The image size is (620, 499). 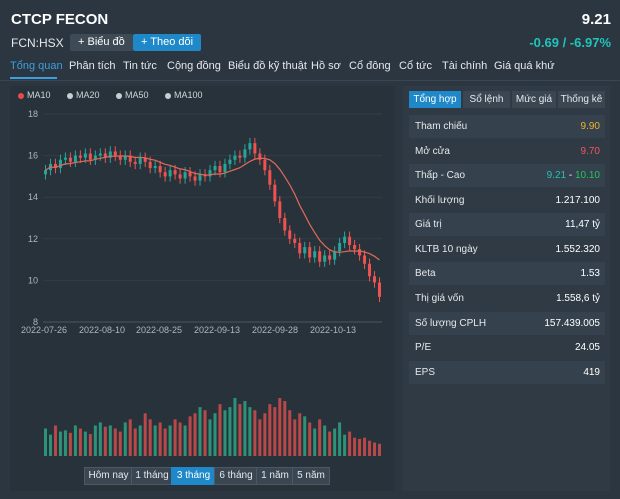 I want to click on tab-price-history: Giá quá khứ, so click(x=524, y=66).